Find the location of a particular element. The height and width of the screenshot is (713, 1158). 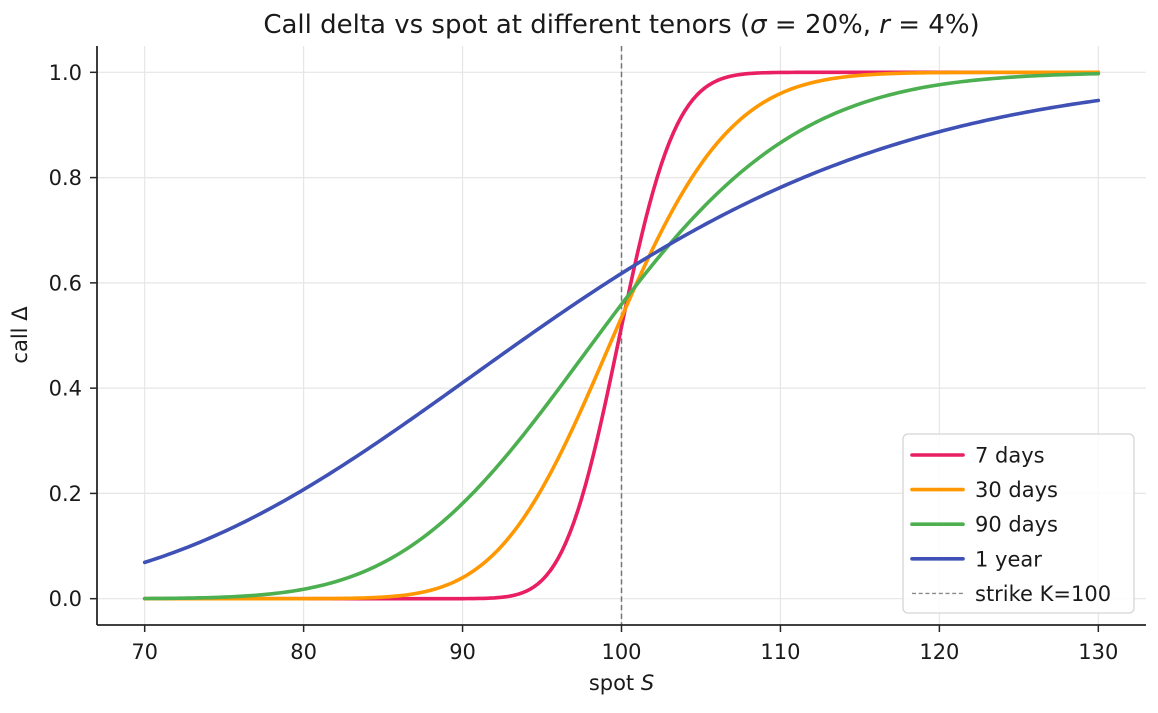

x-tick-label-1: 80 is located at coordinates (303, 652).